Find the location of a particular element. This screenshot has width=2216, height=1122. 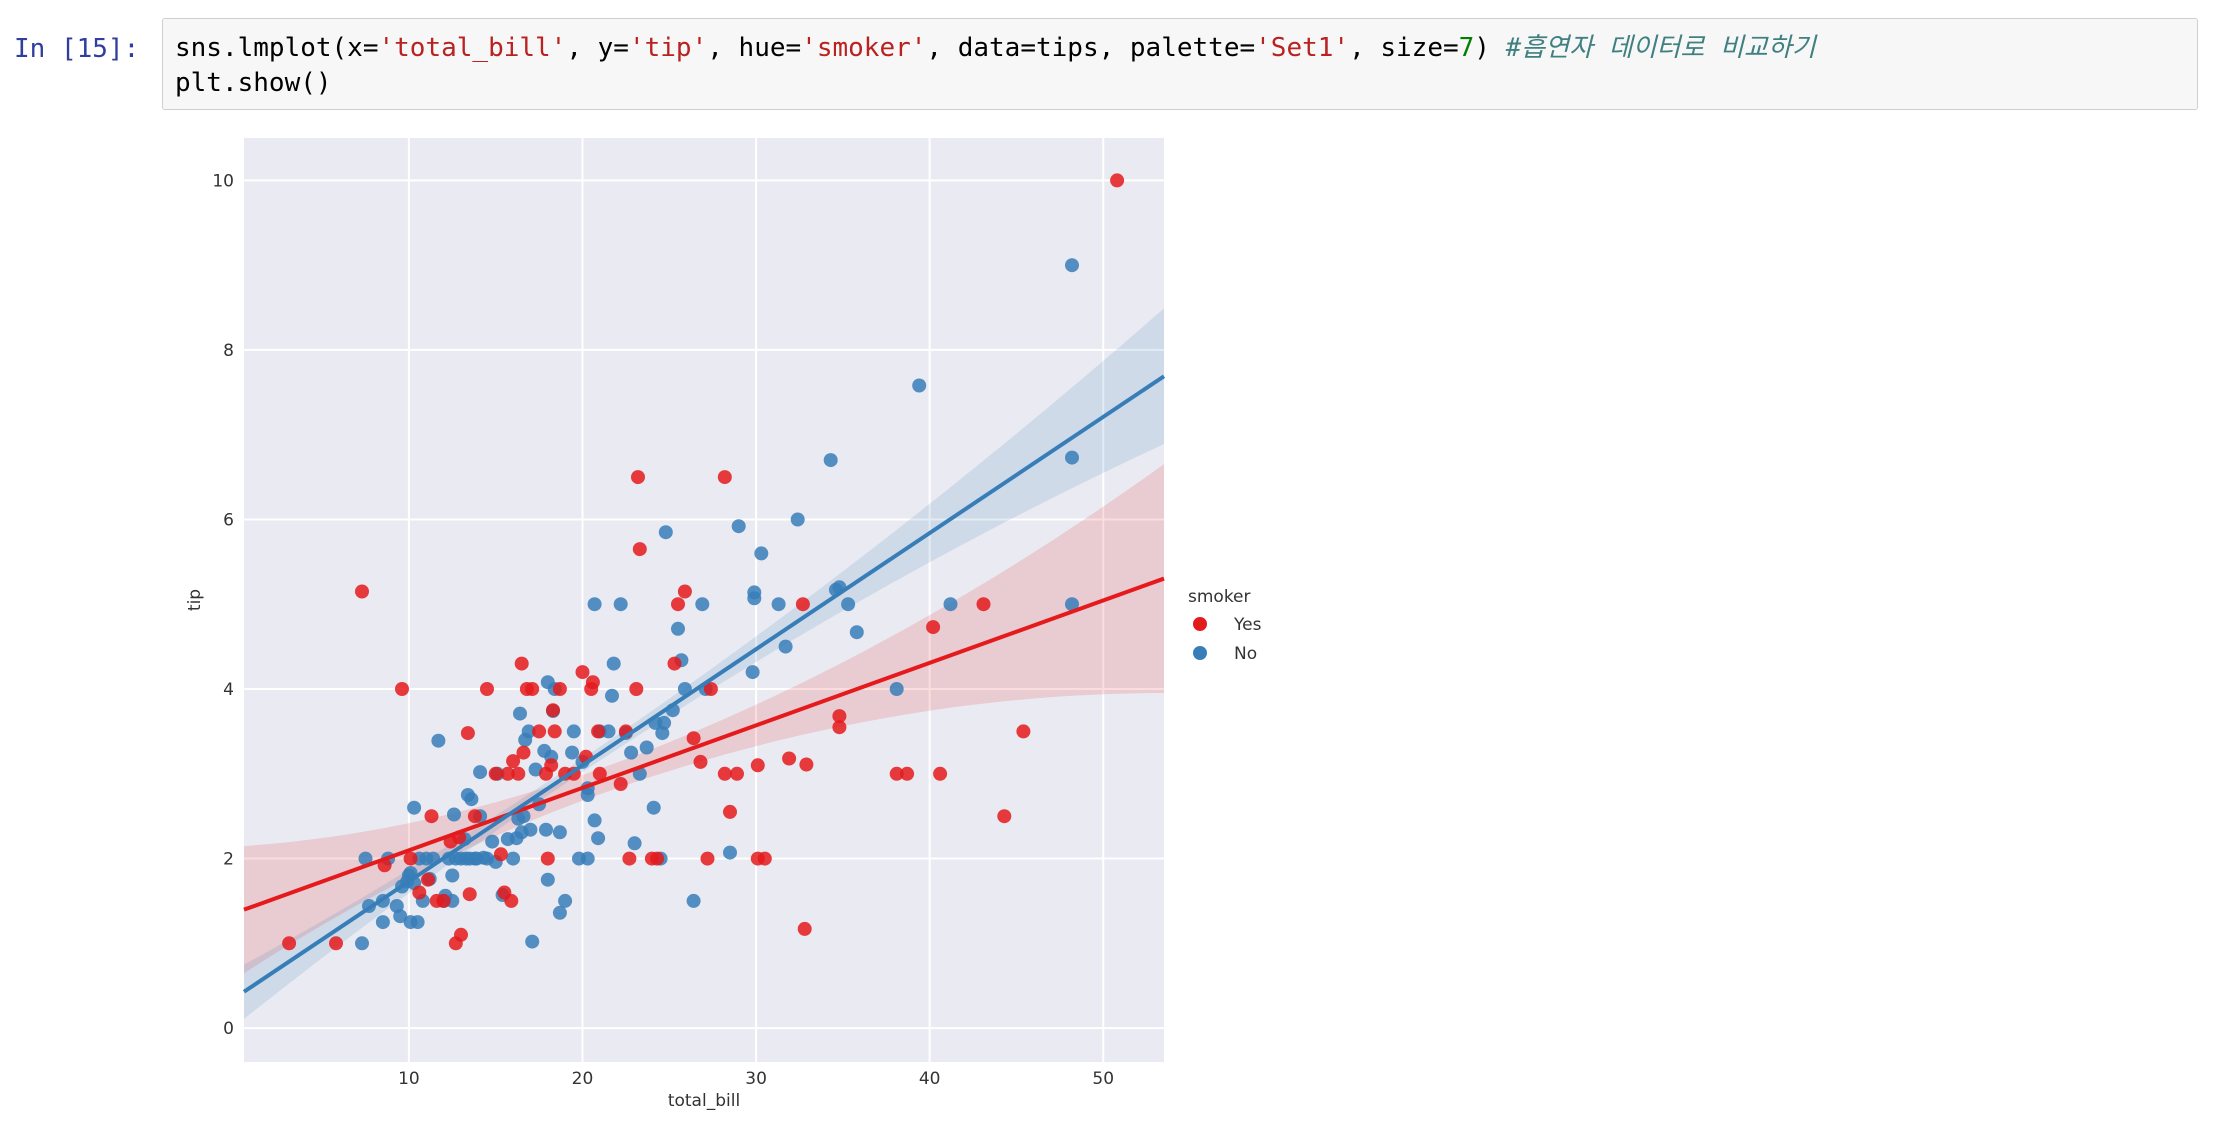

x-tick-label: 10 is located at coordinates (409, 1079).